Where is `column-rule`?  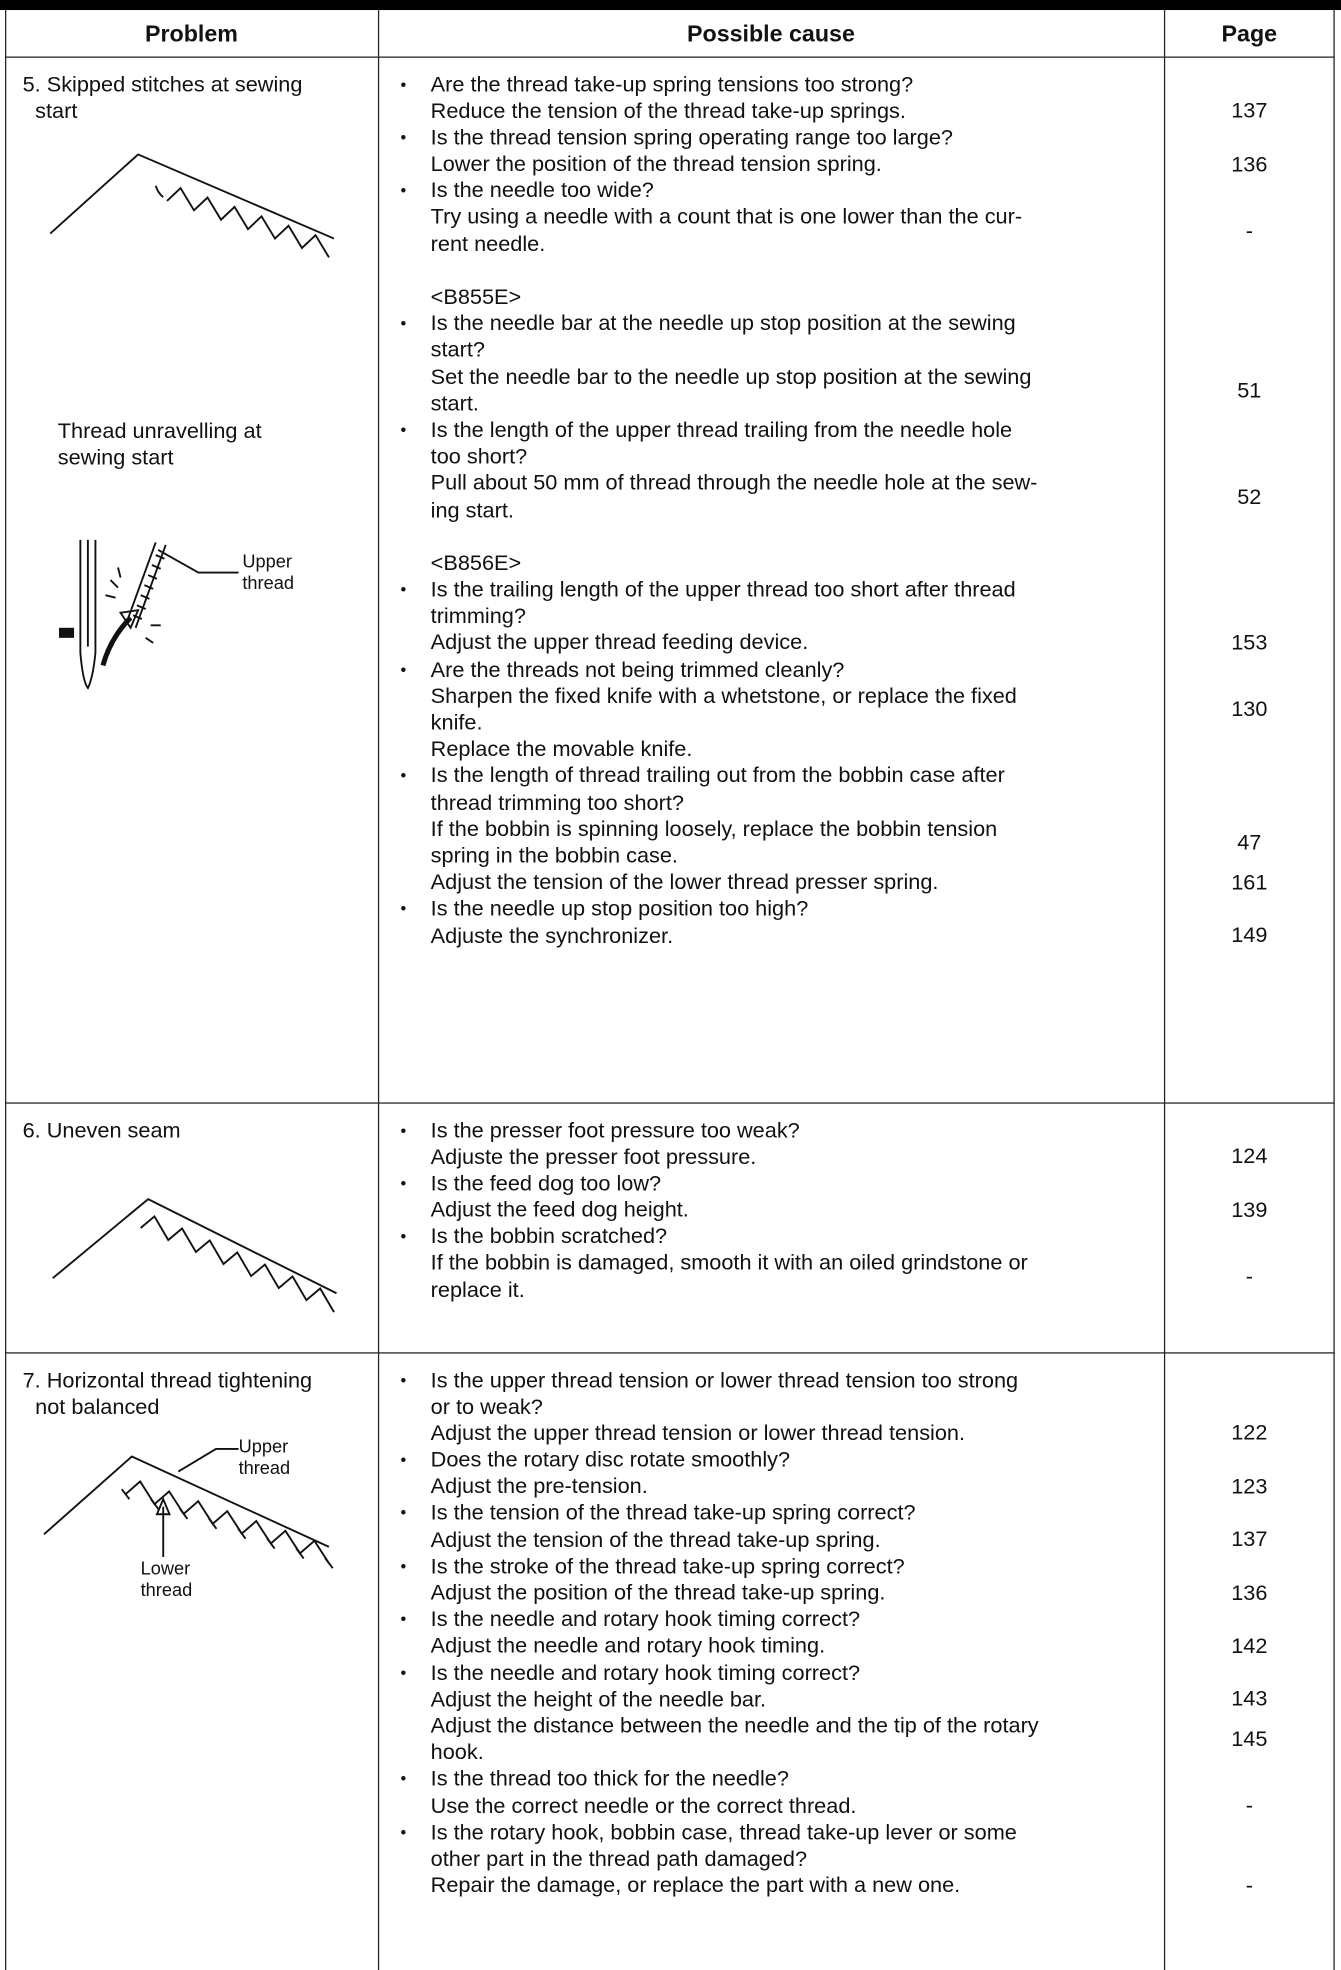
column-rule is located at coordinates (378, 990).